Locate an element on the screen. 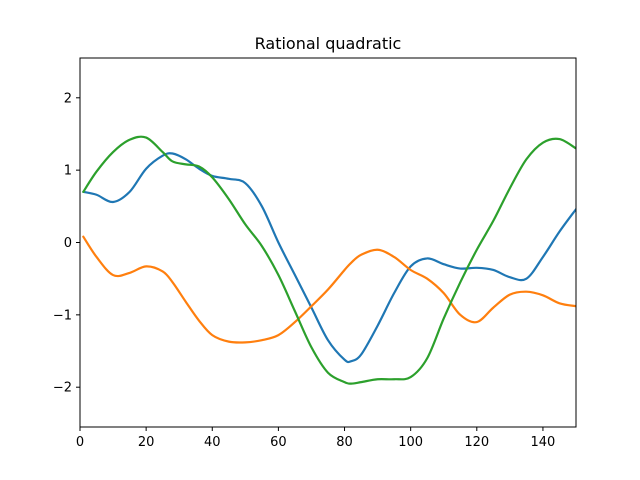 Image resolution: width=640 pixels, height=480 pixels. y-tick-label: −2 is located at coordinates (62, 388).